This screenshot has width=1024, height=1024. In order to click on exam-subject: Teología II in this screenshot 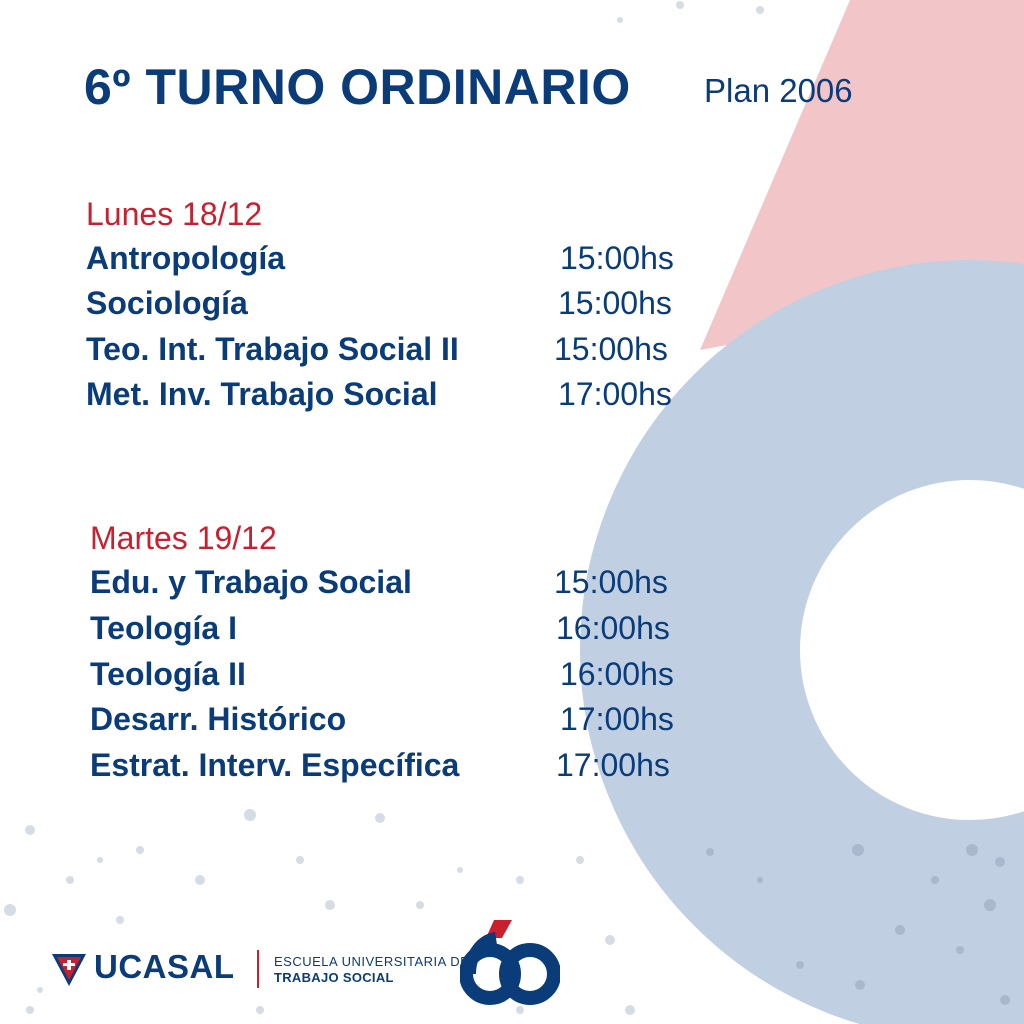, I will do `click(168, 674)`.